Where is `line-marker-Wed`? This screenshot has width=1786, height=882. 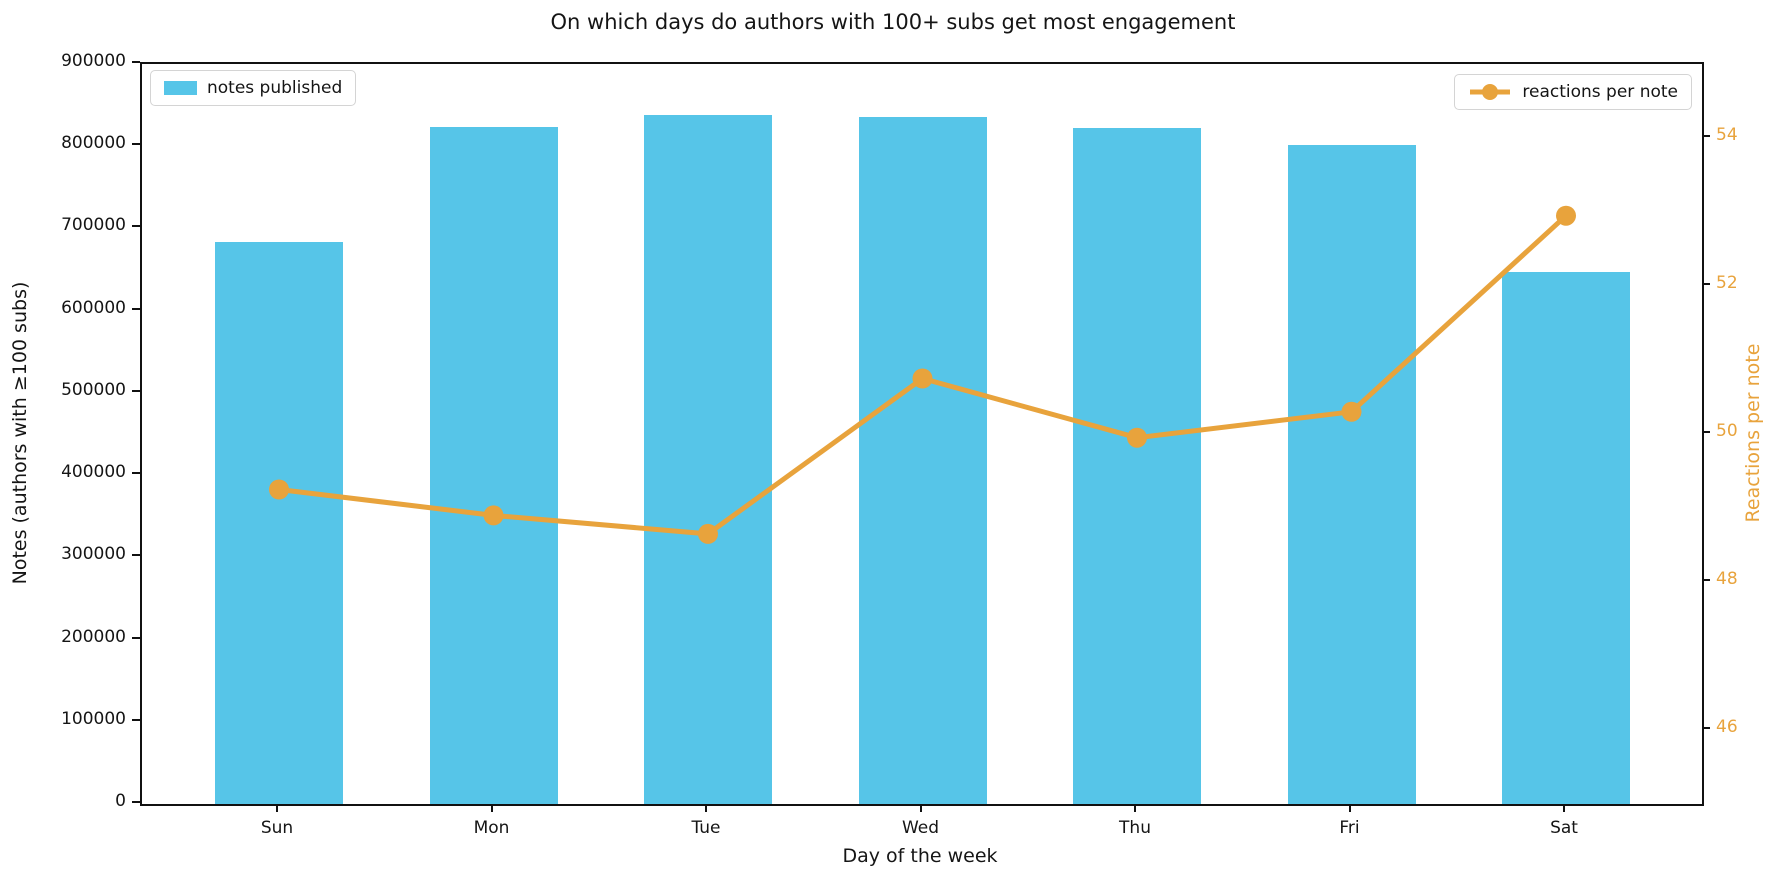
line-marker-Wed is located at coordinates (922, 378).